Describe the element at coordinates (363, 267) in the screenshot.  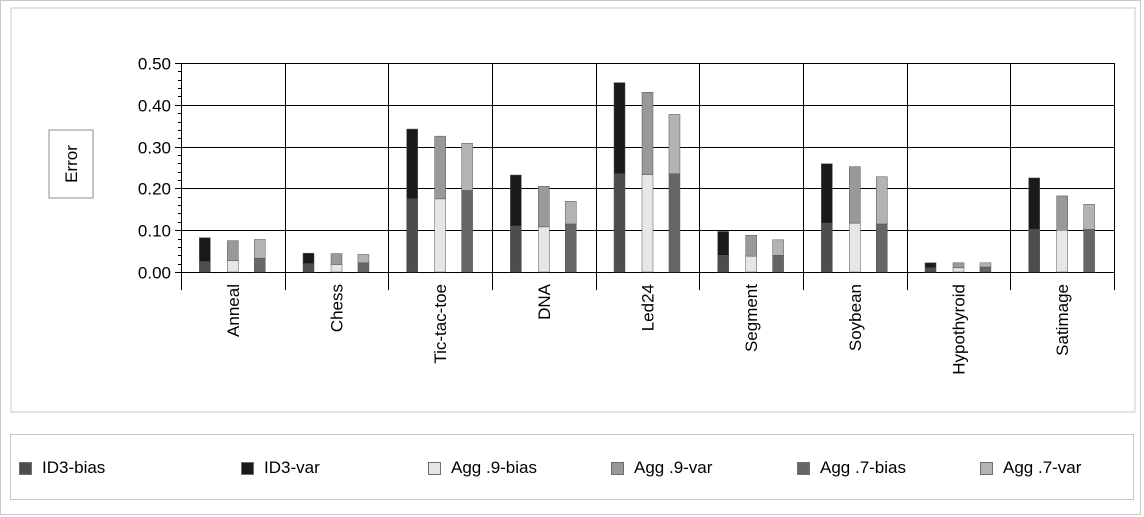
I see `bar-agg-7-bias-chess` at that location.